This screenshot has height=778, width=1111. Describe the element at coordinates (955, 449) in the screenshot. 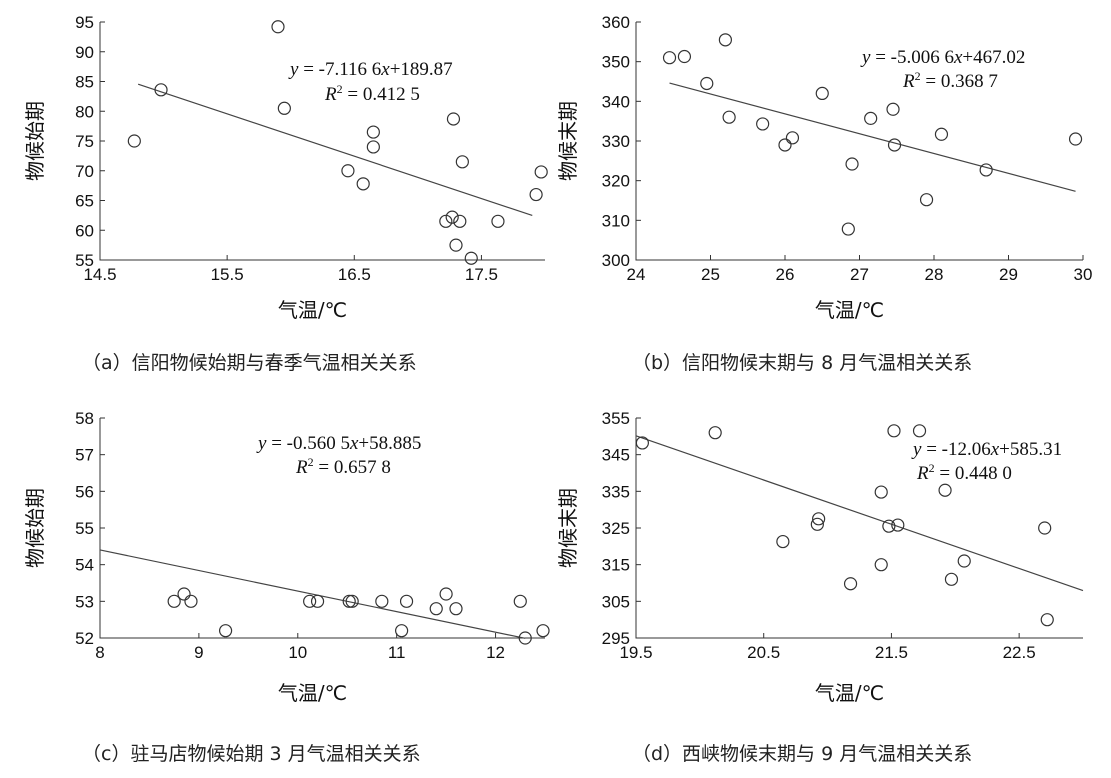

I see `eq-coefficient: = -12.06` at that location.